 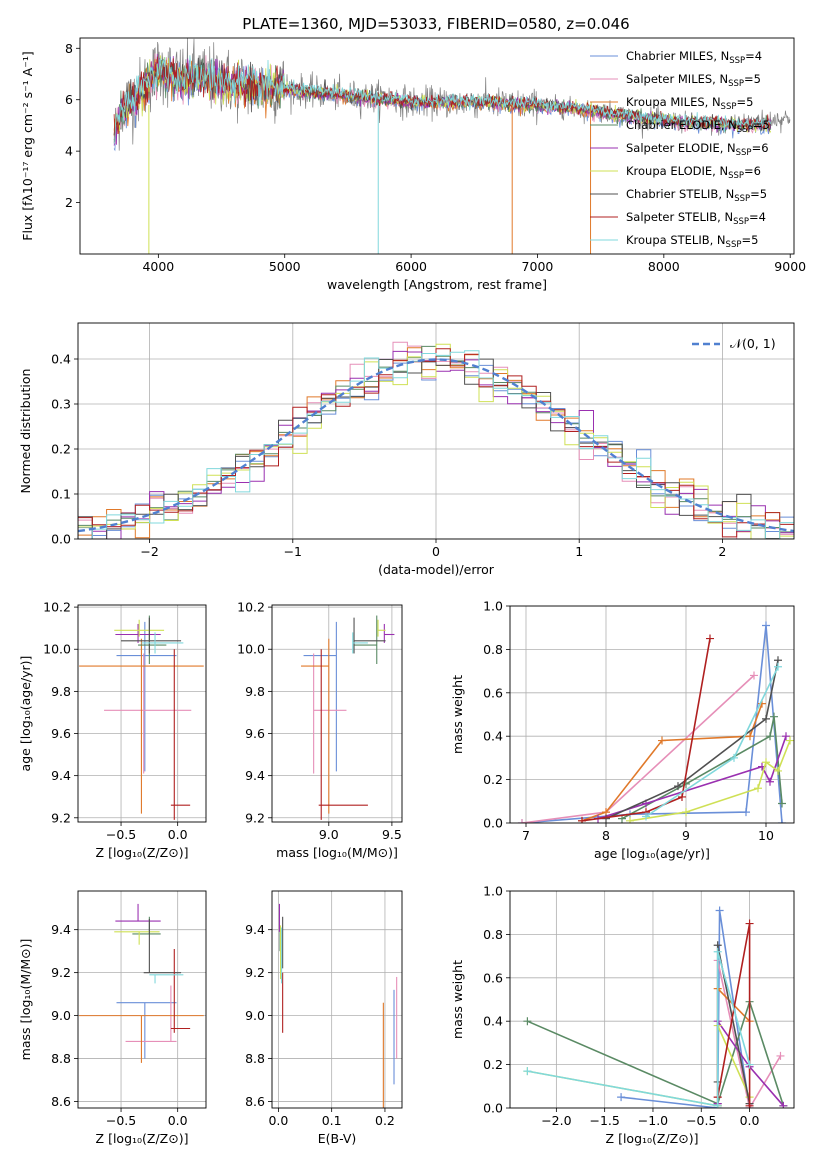 What do you see at coordinates (722, 551) in the screenshot?
I see `x-tick-label: 2` at bounding box center [722, 551].